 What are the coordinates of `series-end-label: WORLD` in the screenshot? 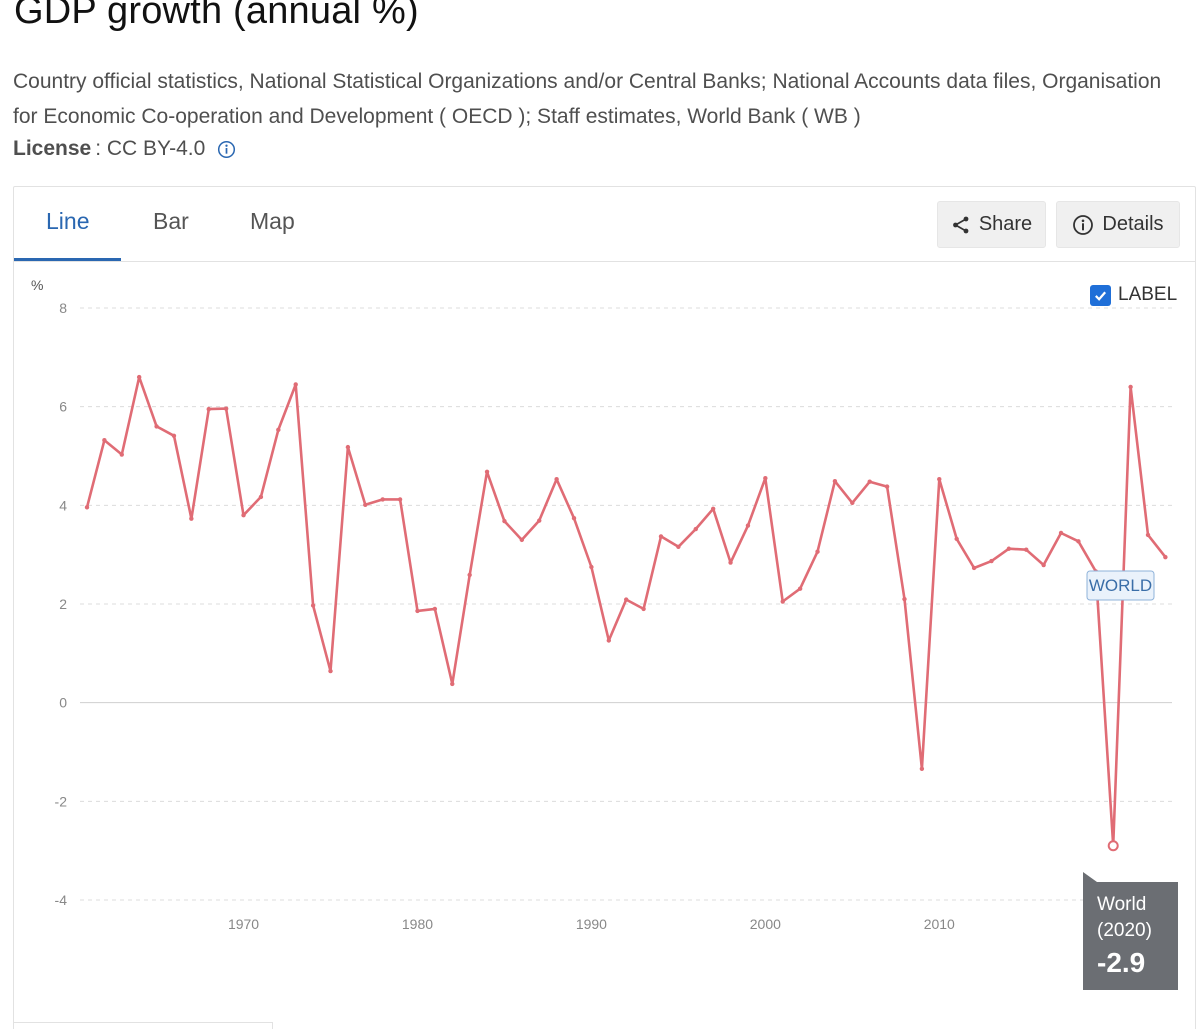 It's located at (1120, 585).